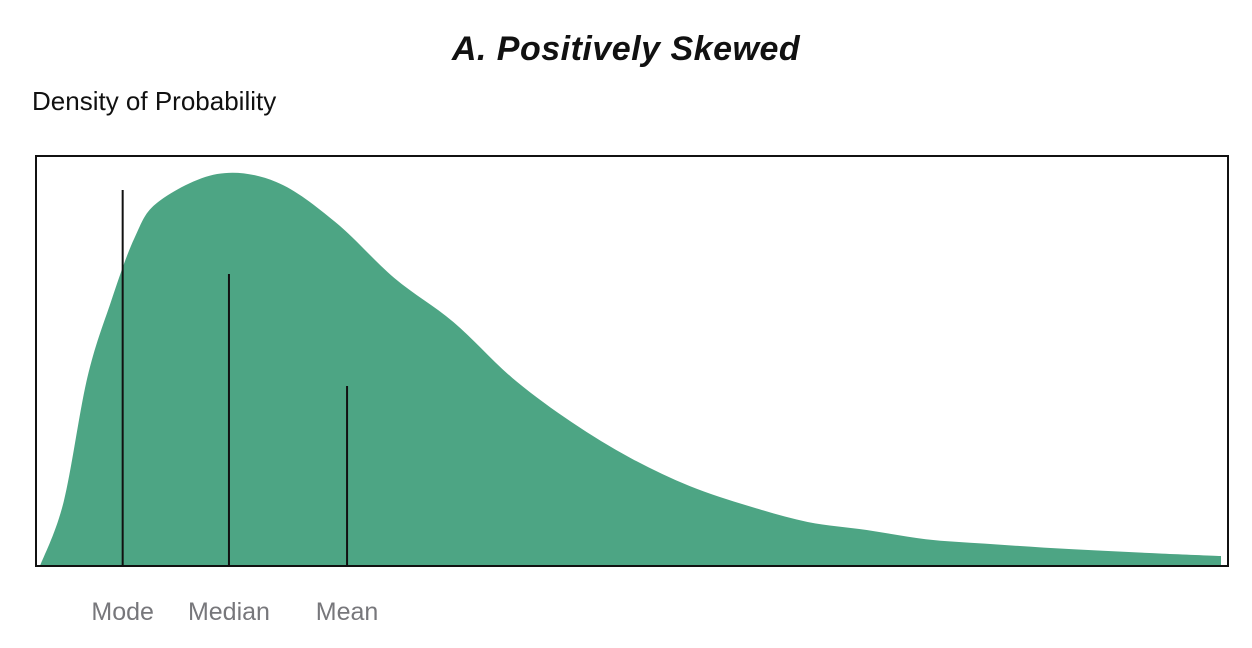 This screenshot has width=1252, height=648. What do you see at coordinates (154, 101) in the screenshot?
I see `y-axis-label: Density of Probability` at bounding box center [154, 101].